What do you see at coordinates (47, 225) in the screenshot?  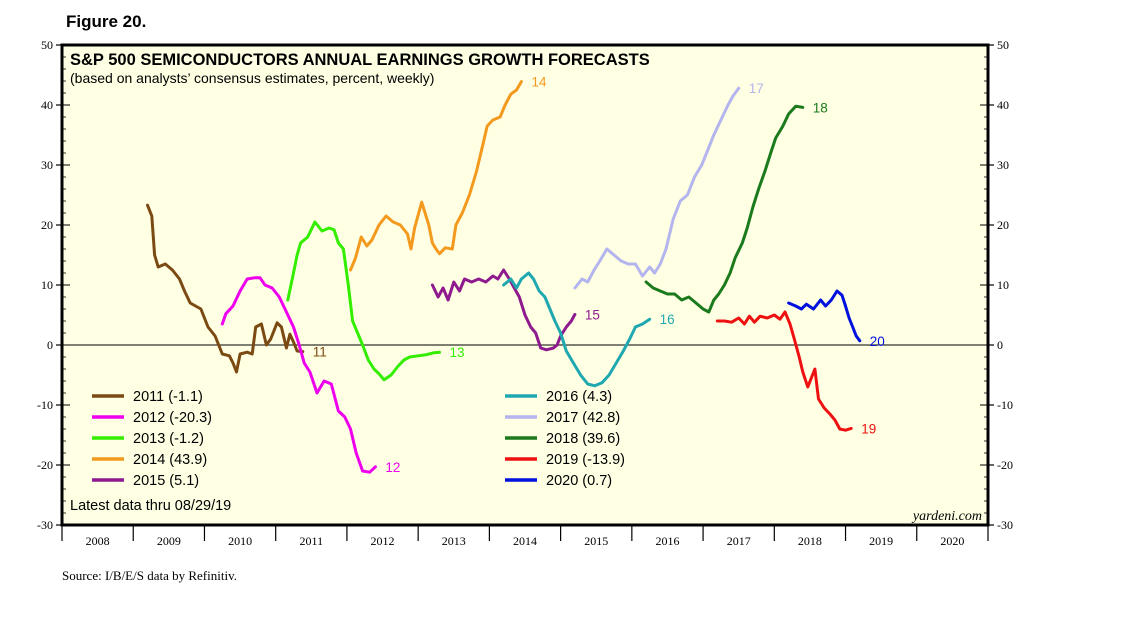 I see `y-tick-label-left: 20` at bounding box center [47, 225].